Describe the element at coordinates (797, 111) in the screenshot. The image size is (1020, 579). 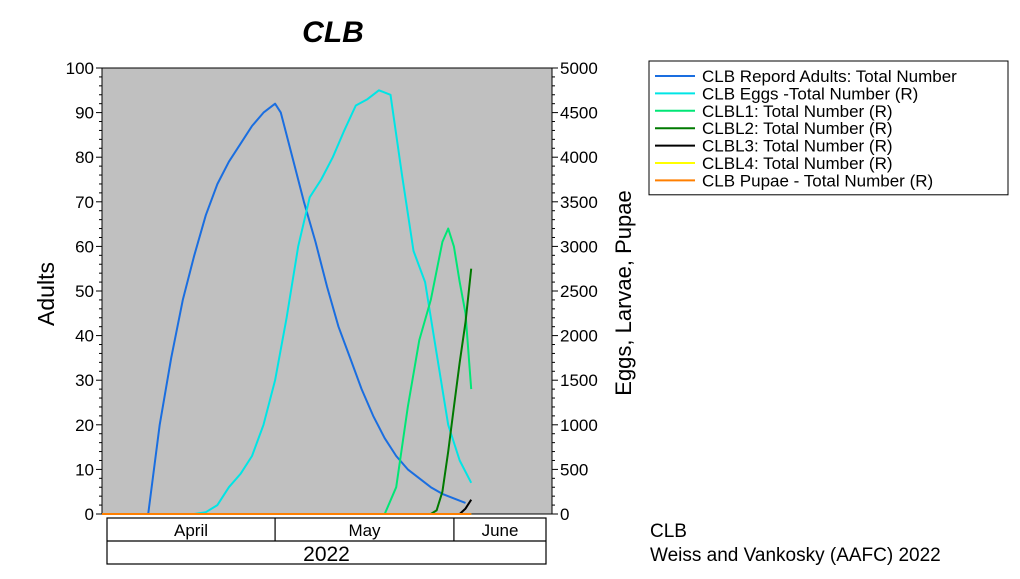
I see `legend-entry: CLBL1: Total Number (R)` at that location.